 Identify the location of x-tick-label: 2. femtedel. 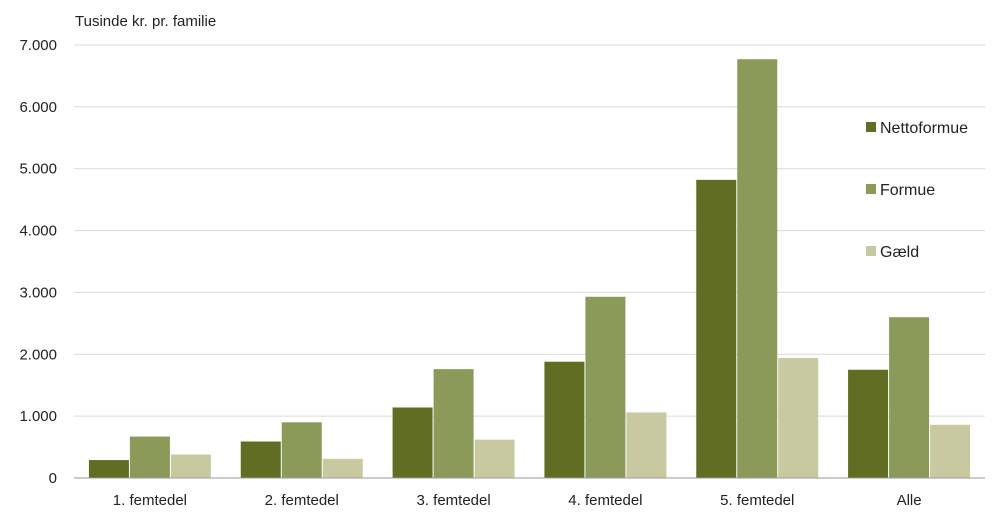
(302, 500).